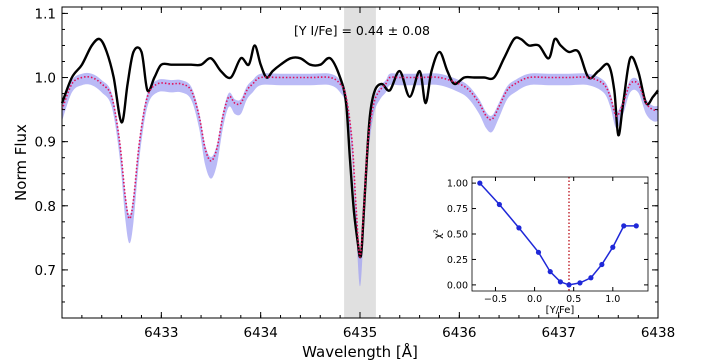 The height and width of the screenshot is (363, 703). What do you see at coordinates (21, 162) in the screenshot?
I see `y-axis-label: Norm Flux` at bounding box center [21, 162].